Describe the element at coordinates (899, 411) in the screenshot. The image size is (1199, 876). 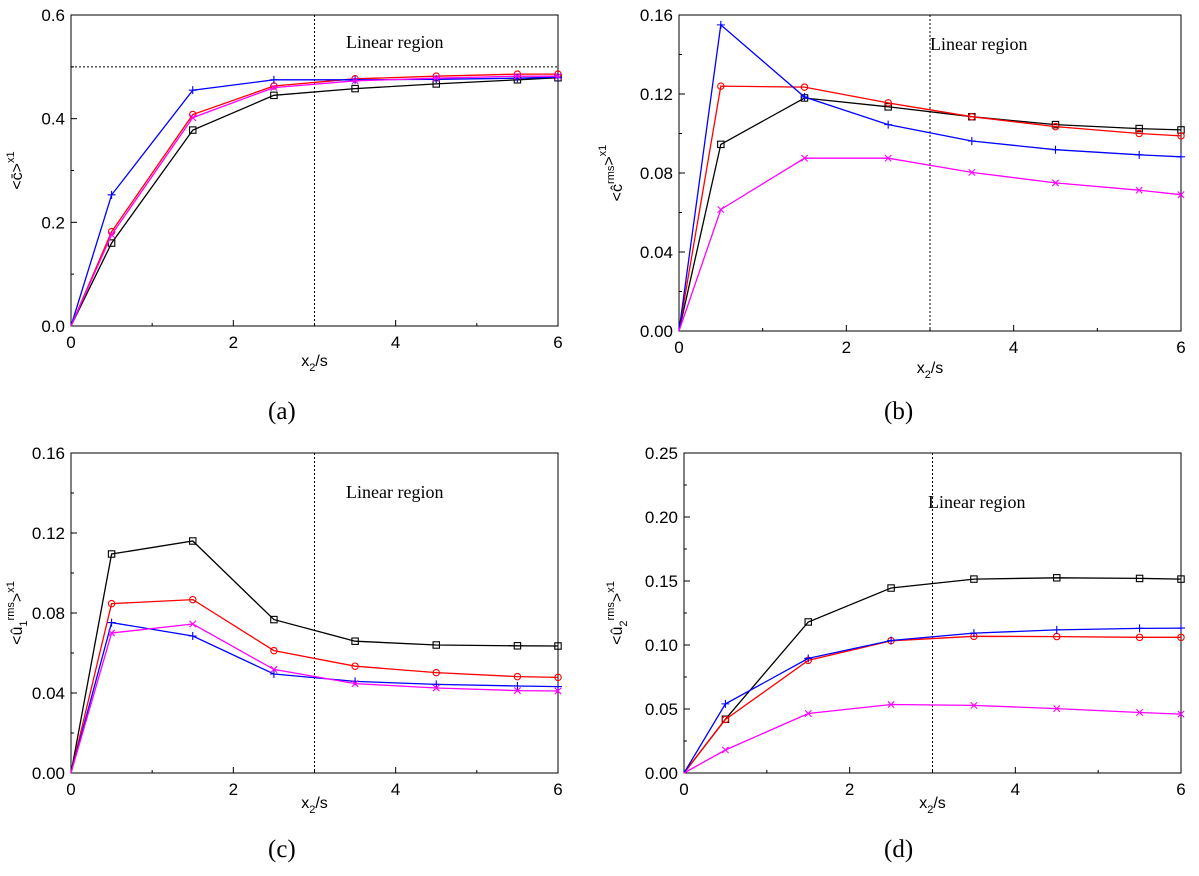
I see `caption-b: (b)` at that location.